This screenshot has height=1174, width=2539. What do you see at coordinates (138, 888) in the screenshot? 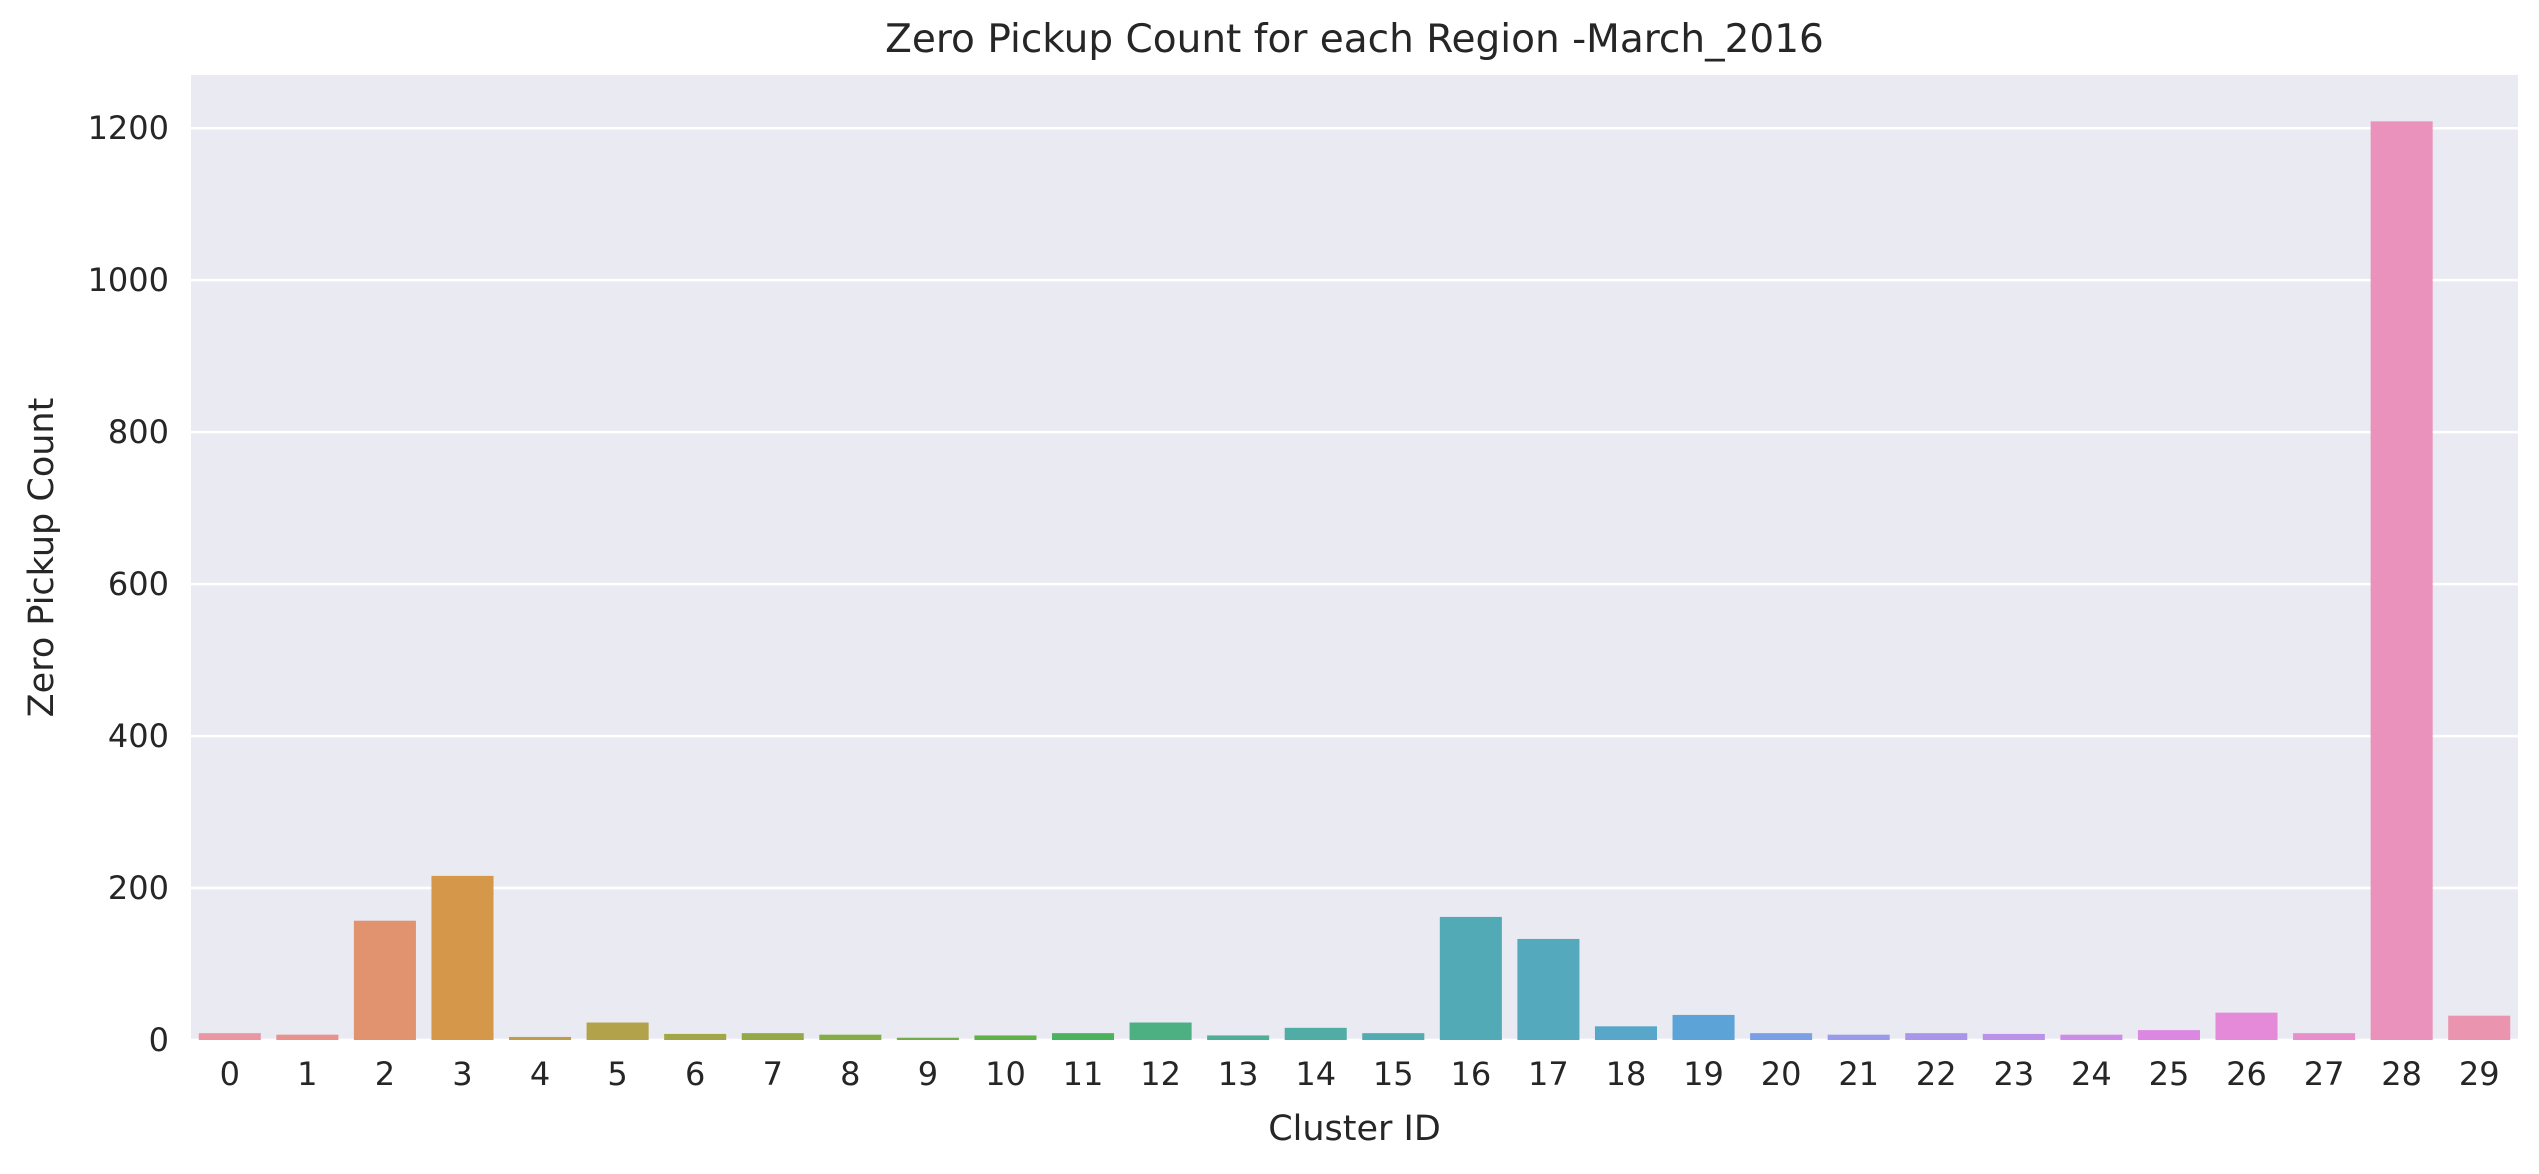
I see `y-tick-label: 200` at bounding box center [138, 888].